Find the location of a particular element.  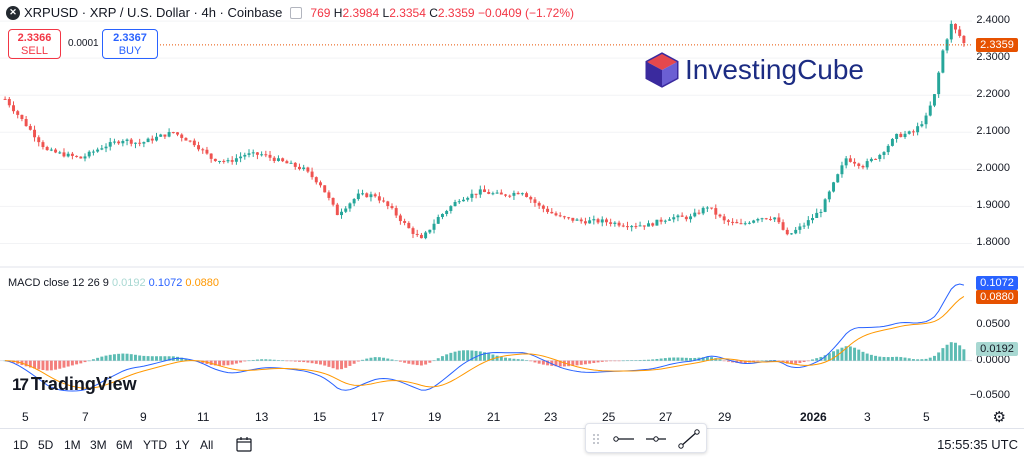

calendar-goto-icon is located at coordinates (245, 444).